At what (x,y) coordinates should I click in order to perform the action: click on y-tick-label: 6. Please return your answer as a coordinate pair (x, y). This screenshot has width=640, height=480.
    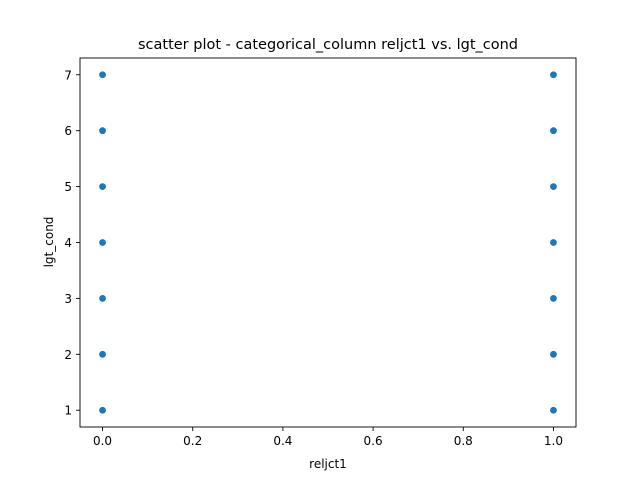
    Looking at the image, I should click on (68, 131).